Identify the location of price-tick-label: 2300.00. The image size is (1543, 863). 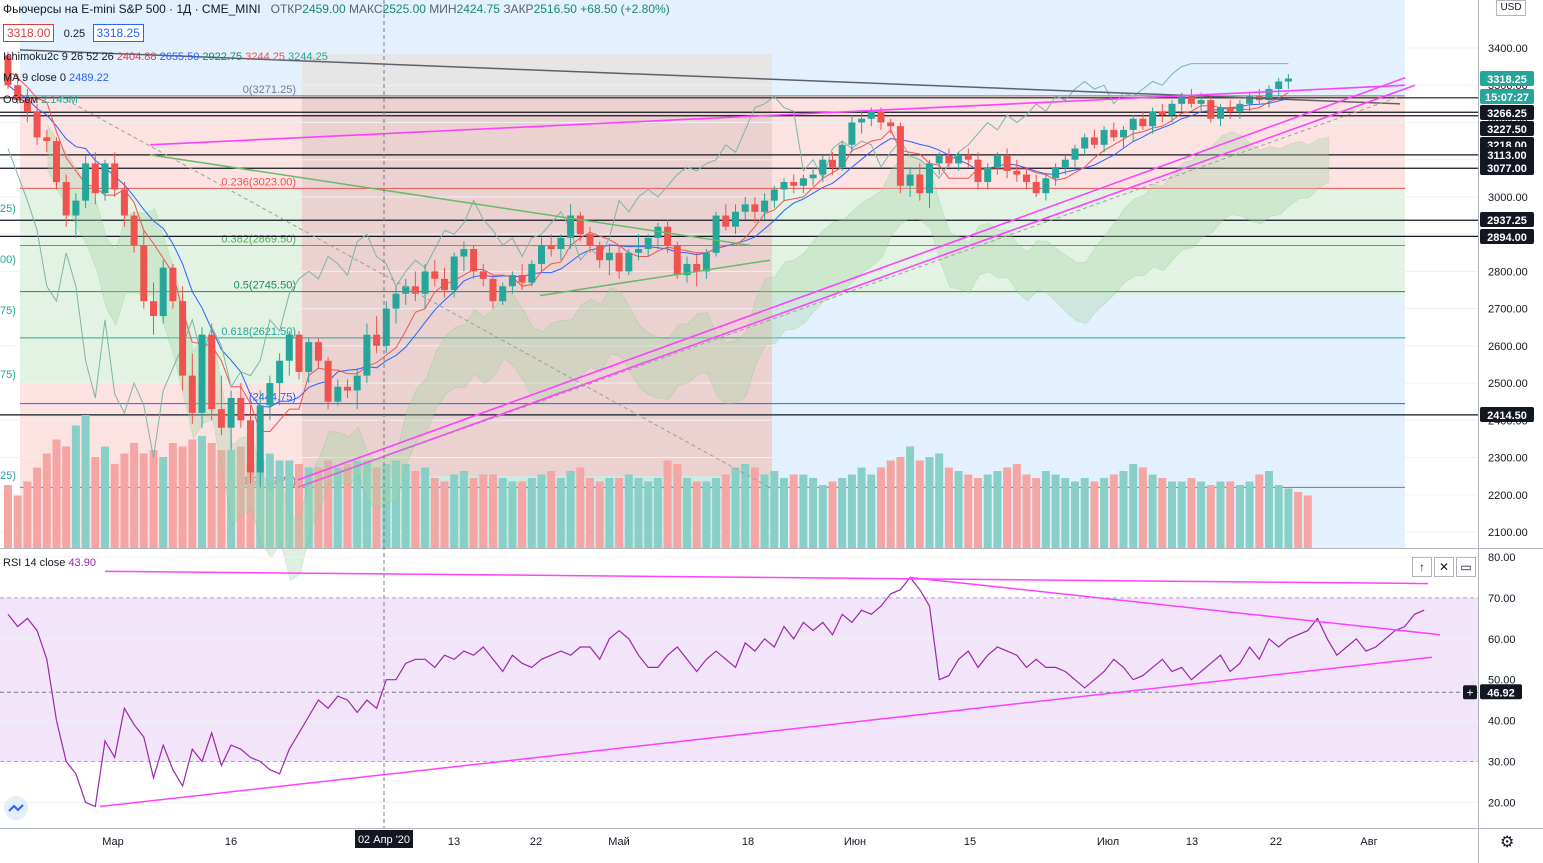
(1508, 459).